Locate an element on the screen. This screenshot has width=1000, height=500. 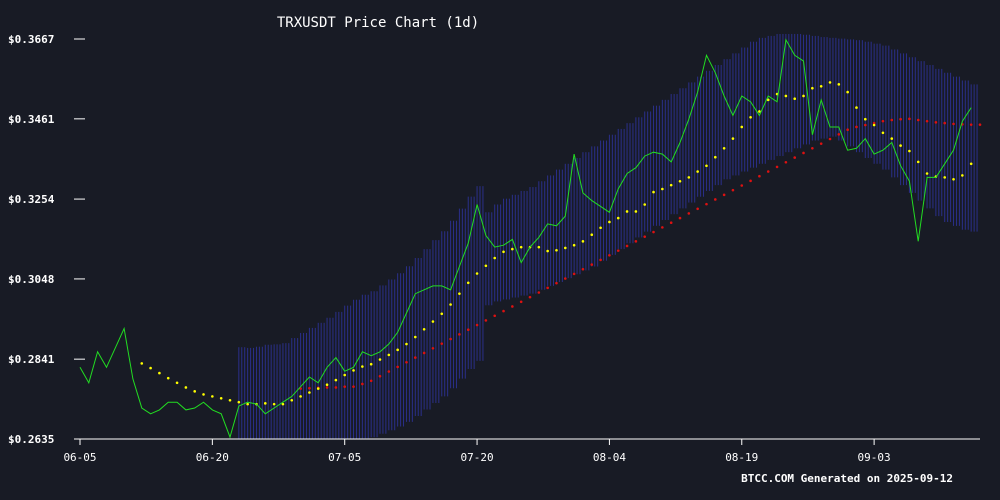
chart-title: TRXUSDT Price Chart (1d) is located at coordinates (378, 23).